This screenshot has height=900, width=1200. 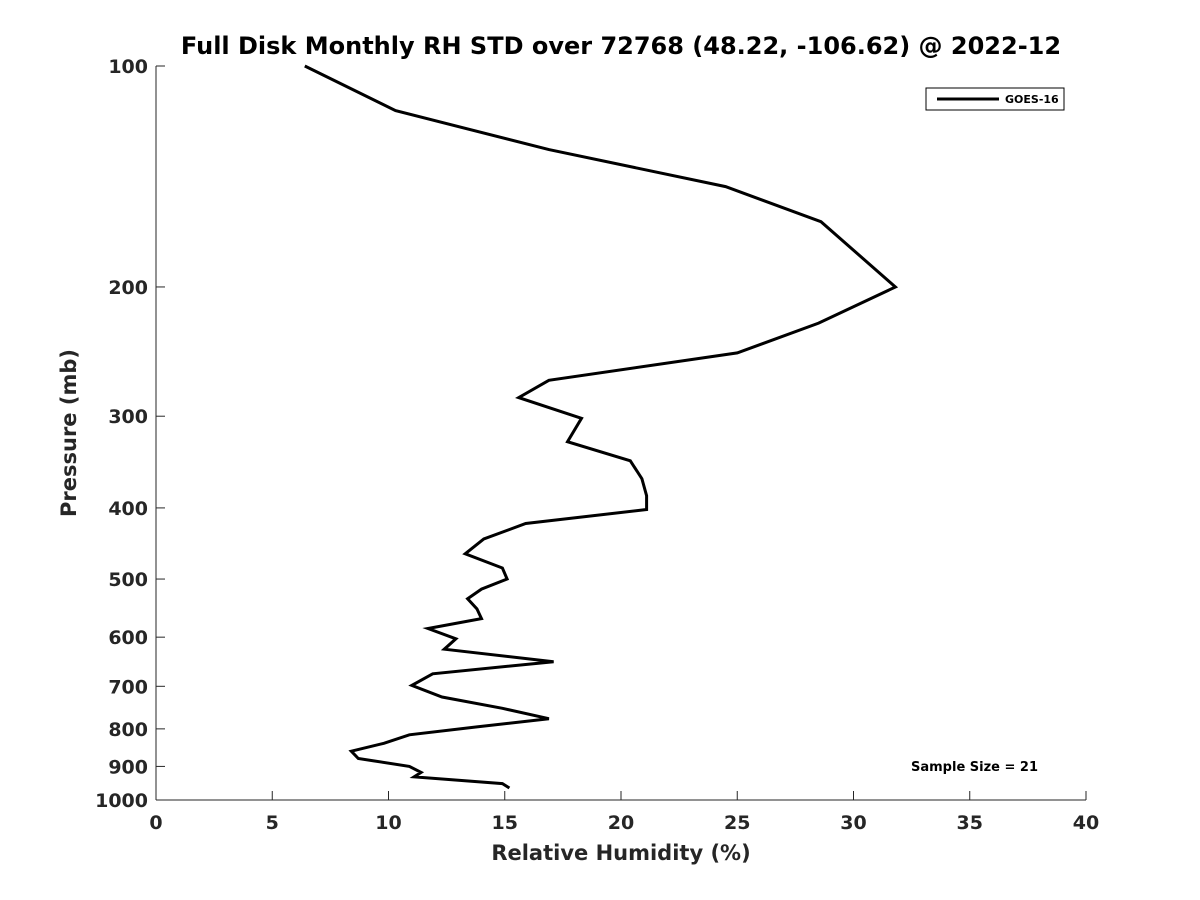 I want to click on sample-size-annotation: Sample Size = 21, so click(x=974, y=767).